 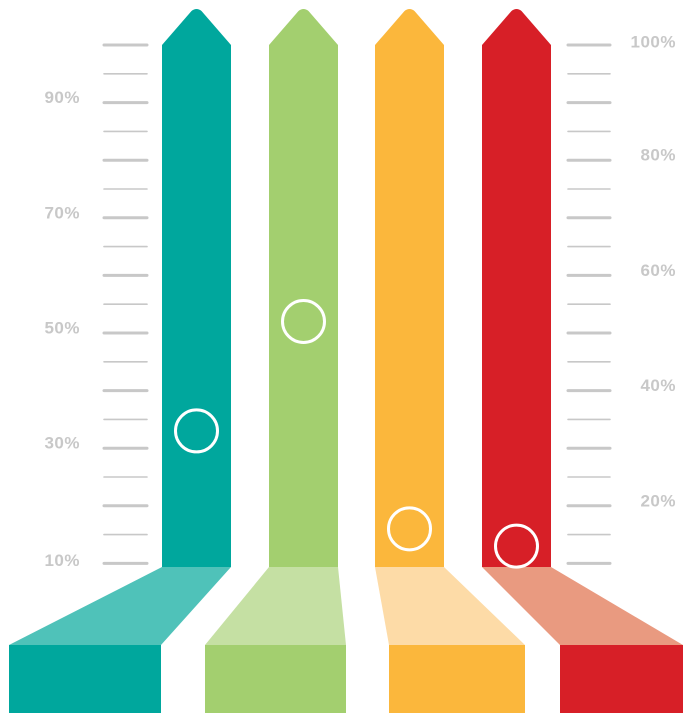 I want to click on left-axis, so click(x=125, y=304).